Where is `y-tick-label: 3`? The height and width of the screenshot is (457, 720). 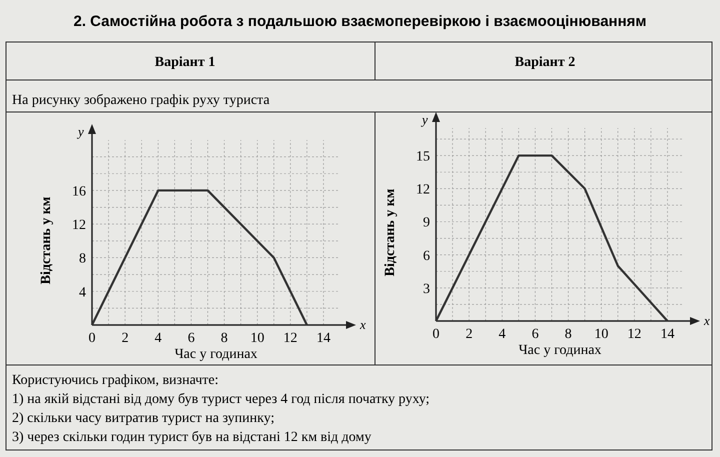 y-tick-label: 3 is located at coordinates (426, 289).